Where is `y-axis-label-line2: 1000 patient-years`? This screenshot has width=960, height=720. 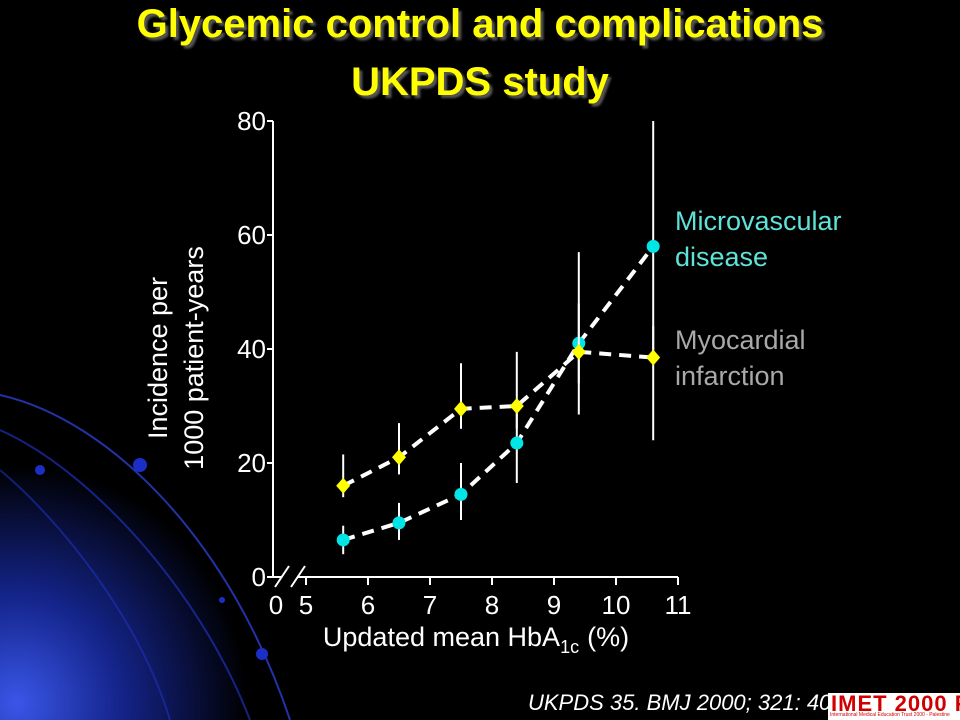
y-axis-label-line2: 1000 patient-years is located at coordinates (194, 358).